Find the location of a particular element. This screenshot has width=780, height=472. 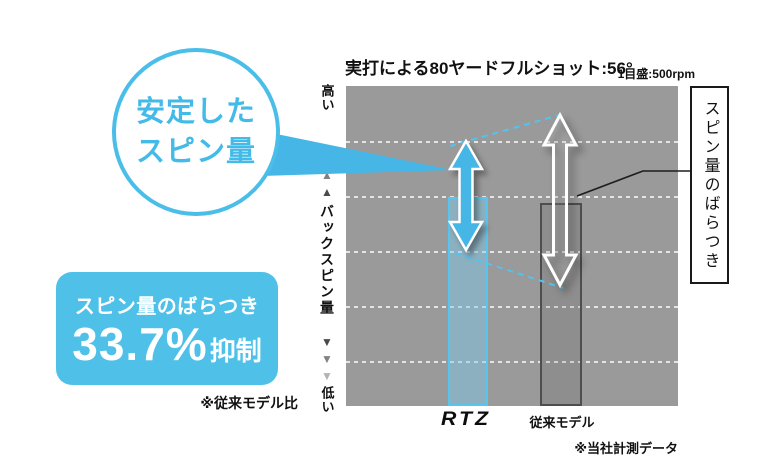

measurement-data-footnote: ※当社計測データ is located at coordinates (626, 448).